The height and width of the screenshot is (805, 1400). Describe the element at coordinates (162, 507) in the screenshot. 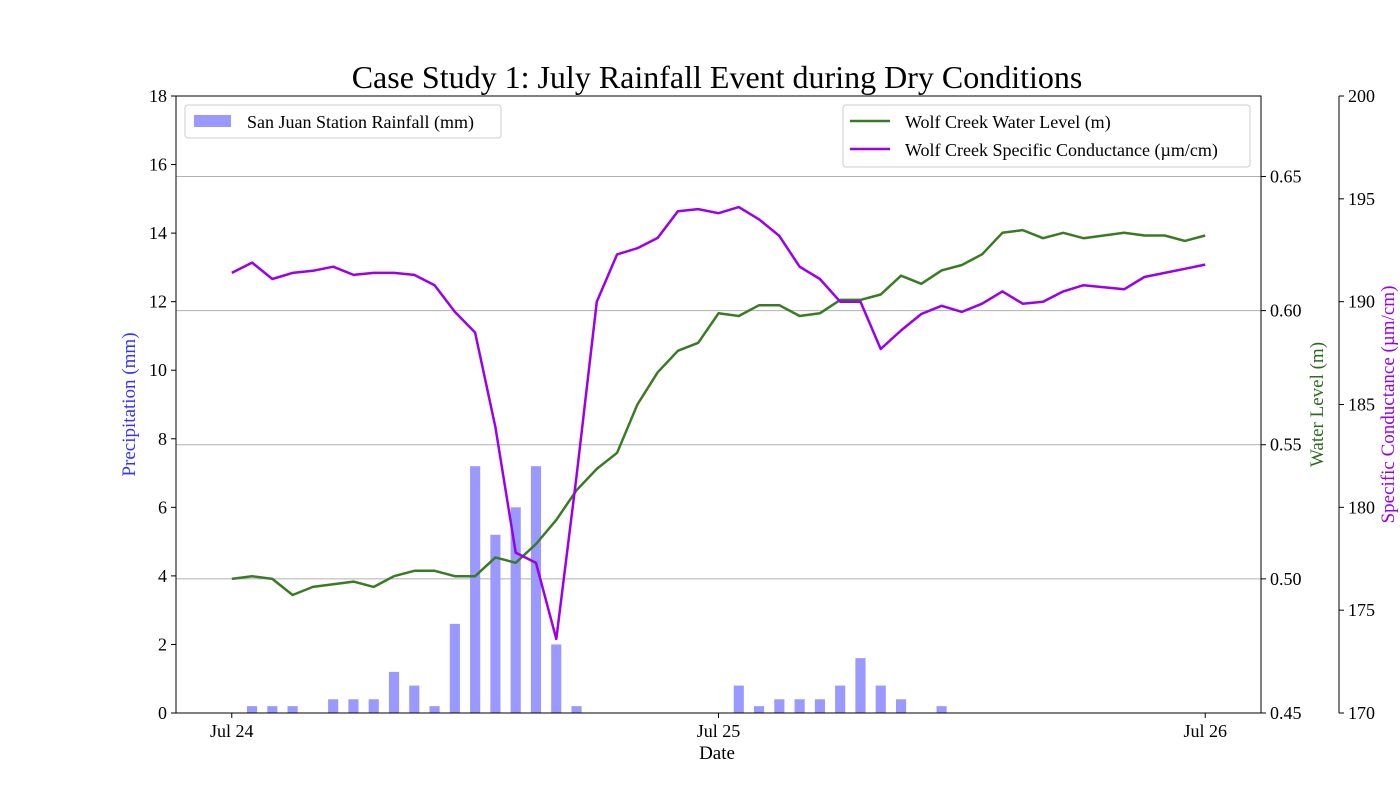

I see `y-tick-label-precipitation: 6` at that location.